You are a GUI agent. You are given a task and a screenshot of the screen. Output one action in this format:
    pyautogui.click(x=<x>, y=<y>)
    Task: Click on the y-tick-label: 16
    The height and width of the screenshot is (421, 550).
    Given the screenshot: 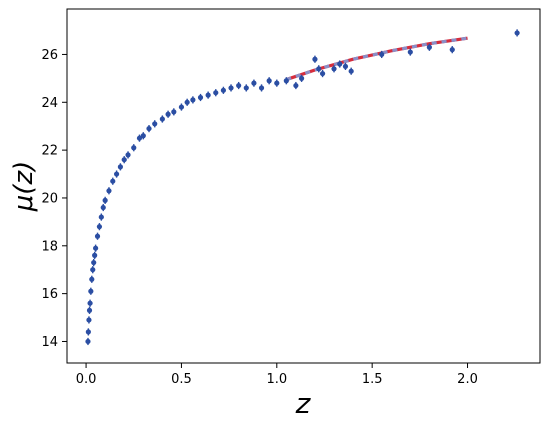 What is the action you would take?
    pyautogui.click(x=49, y=294)
    